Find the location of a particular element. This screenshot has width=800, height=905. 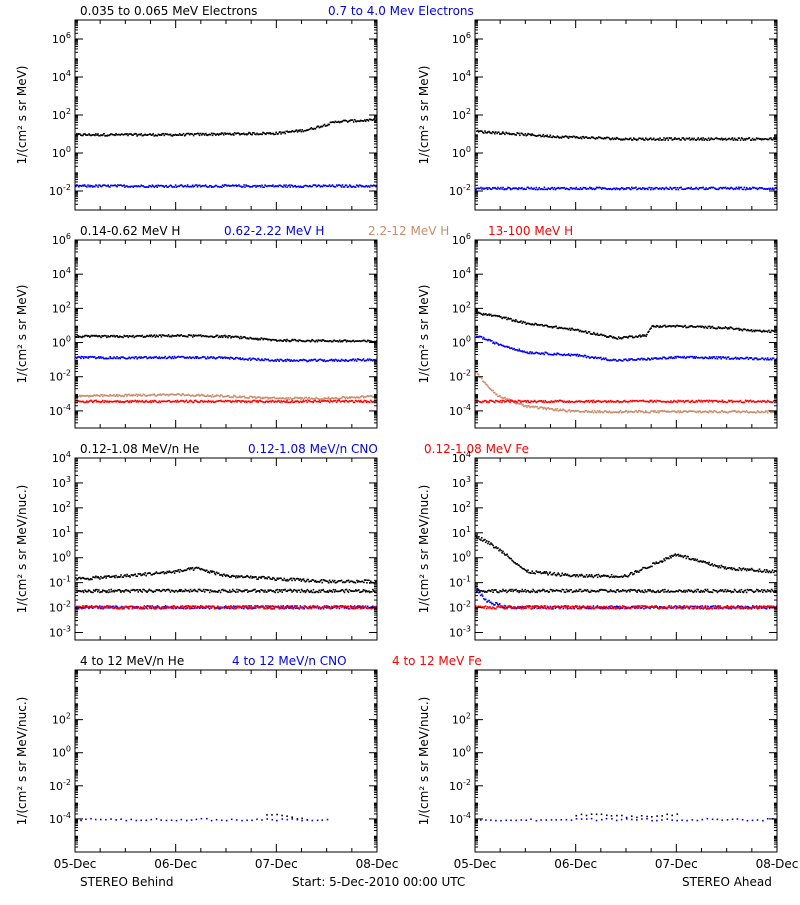

y-tick-label: 10⁶ is located at coordinates (461, 239).